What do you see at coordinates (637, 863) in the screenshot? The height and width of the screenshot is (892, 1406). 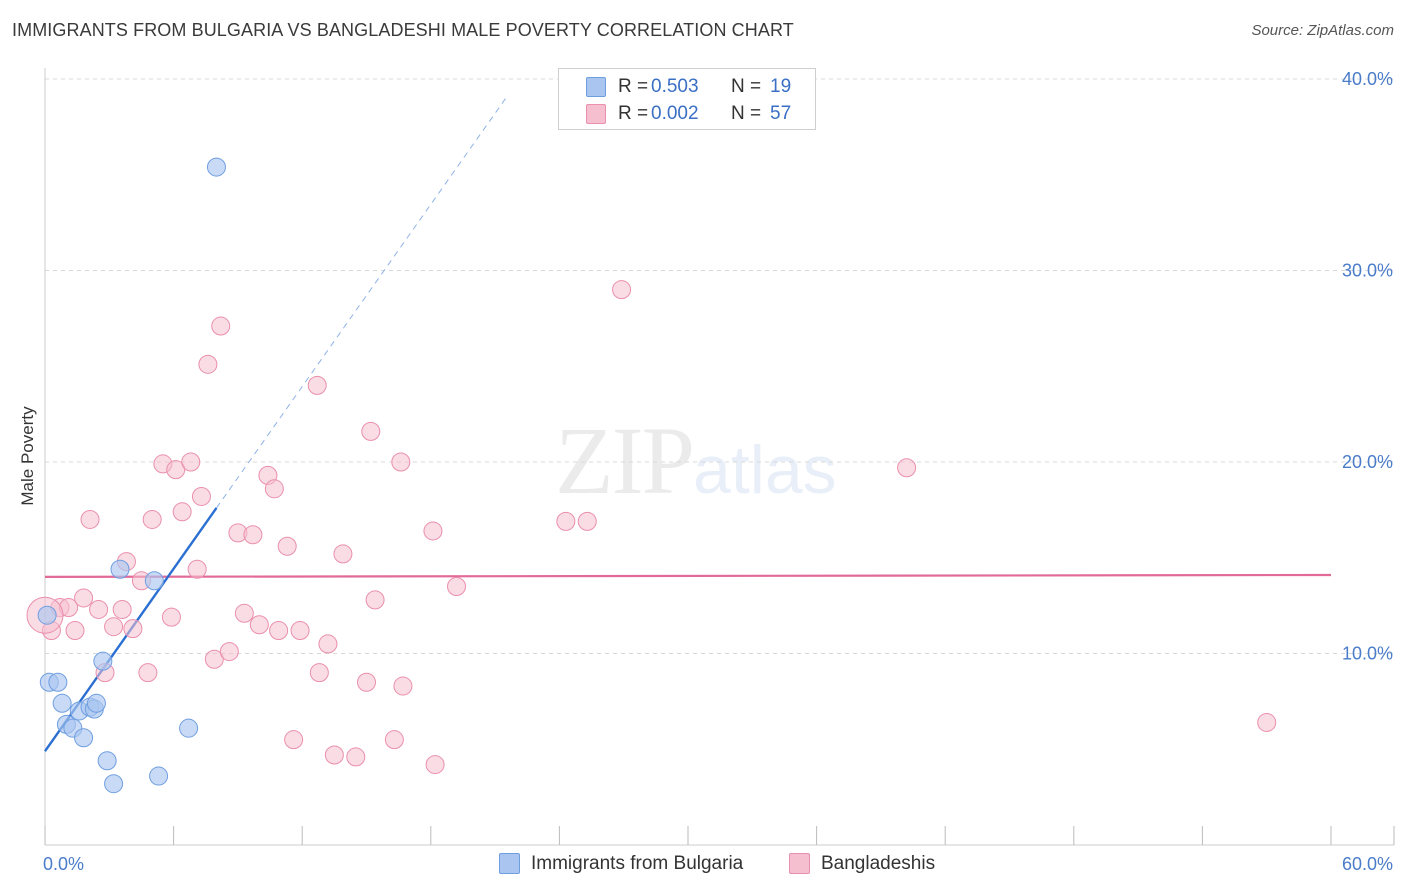 I see `bottom-legend-label-bulgaria: Immigrants from Bulgaria` at bounding box center [637, 863].